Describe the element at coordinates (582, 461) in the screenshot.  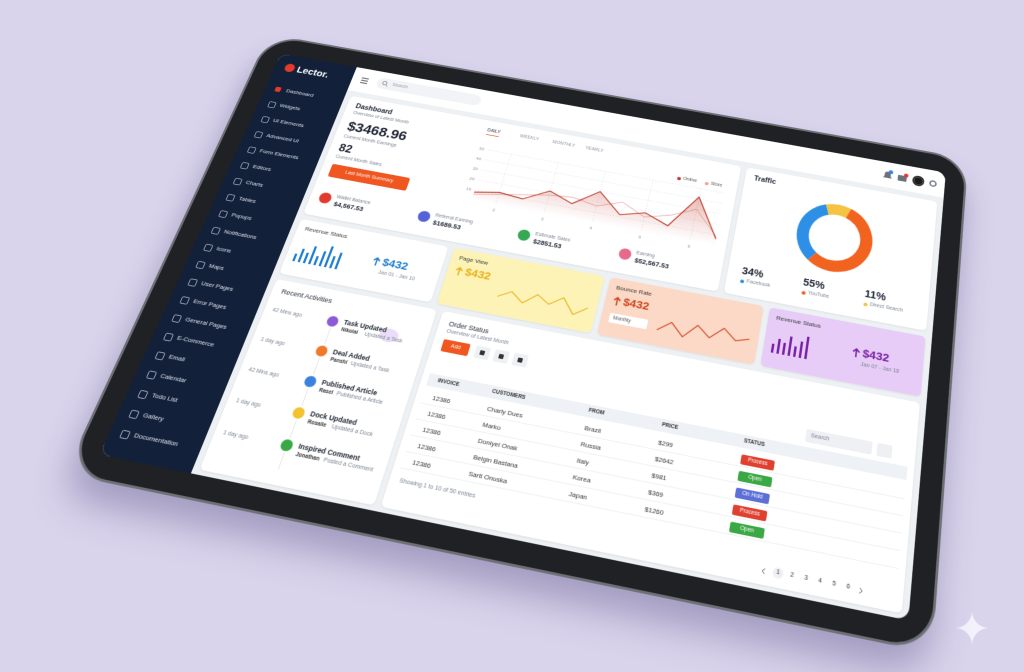
I see `cell-from: Italy` at that location.